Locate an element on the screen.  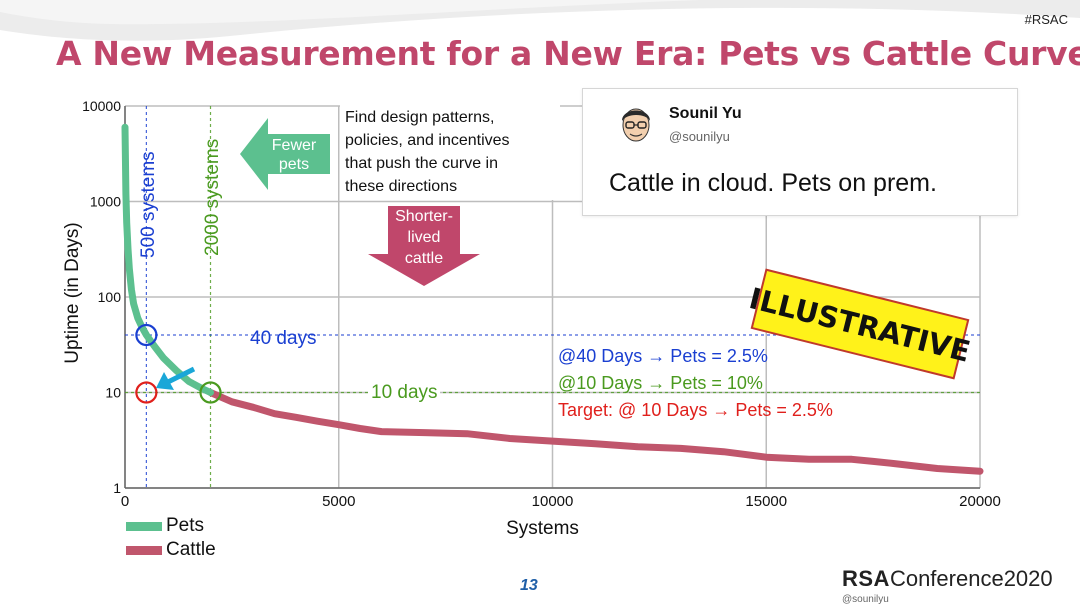
fewer-pets-text: pets is located at coordinates (294, 164).